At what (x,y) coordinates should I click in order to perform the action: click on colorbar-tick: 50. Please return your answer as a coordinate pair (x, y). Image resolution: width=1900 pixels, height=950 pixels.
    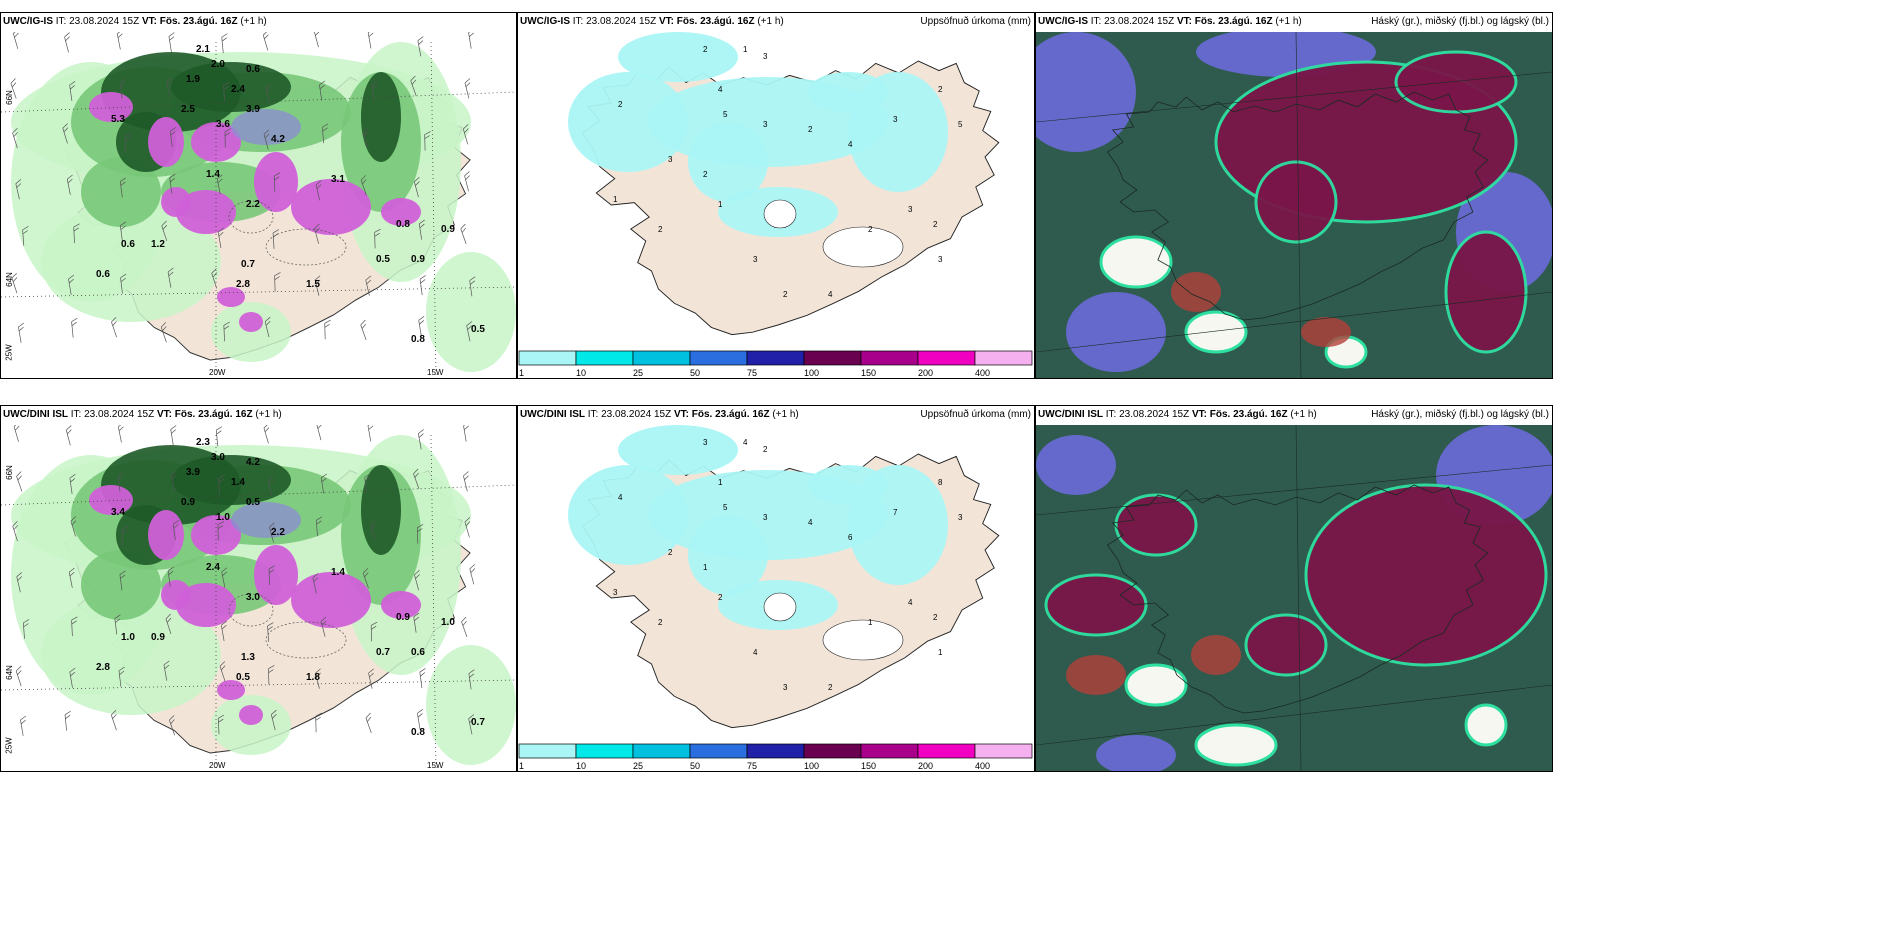
    Looking at the image, I should click on (695, 373).